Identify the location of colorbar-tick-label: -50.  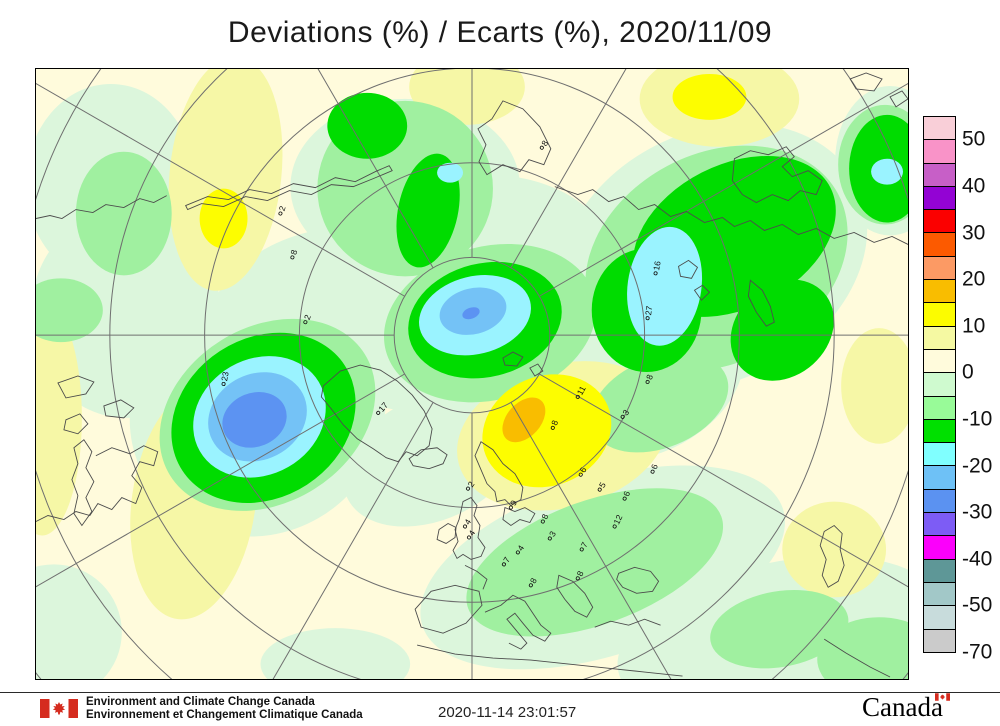
(977, 605).